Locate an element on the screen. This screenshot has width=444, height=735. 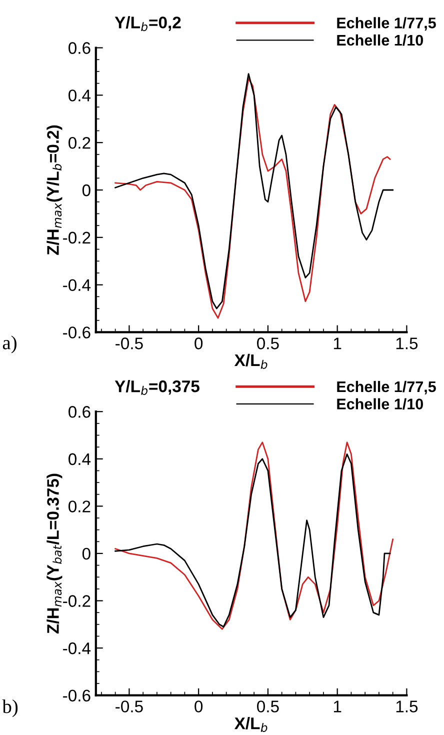
text: a) is located at coordinates (9, 345).